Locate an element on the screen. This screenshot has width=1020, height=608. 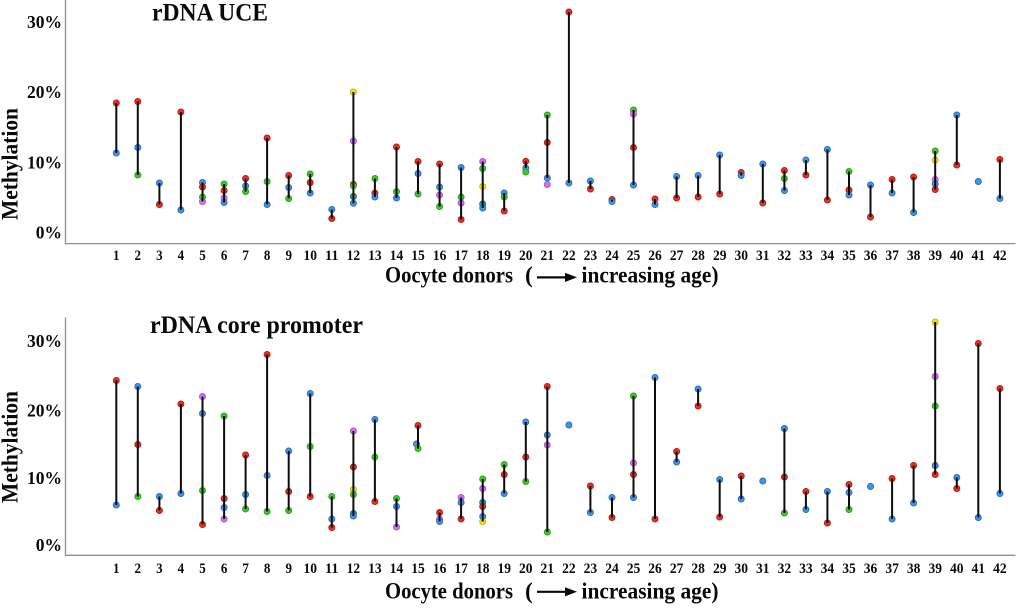
svg-text: rDNA core promoter is located at coordinates (256, 324).